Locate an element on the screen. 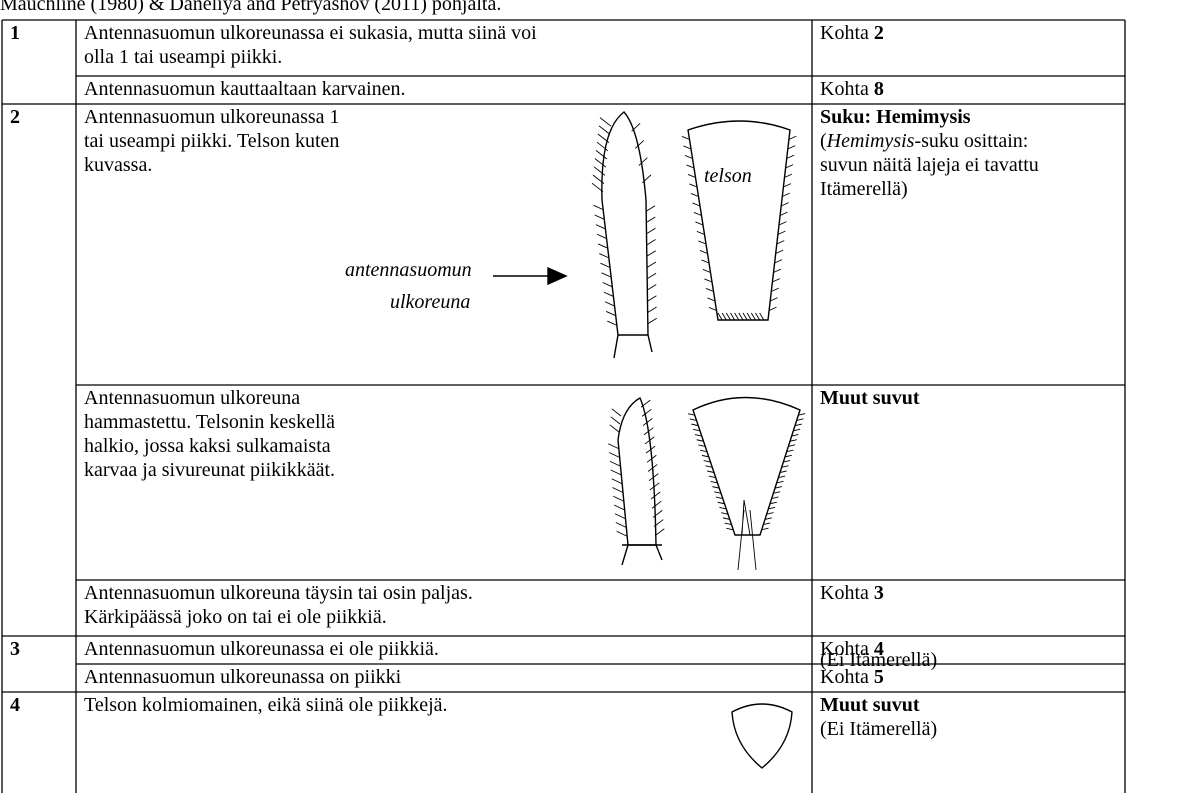  note-text: Hemimysis is located at coordinates (870, 141).